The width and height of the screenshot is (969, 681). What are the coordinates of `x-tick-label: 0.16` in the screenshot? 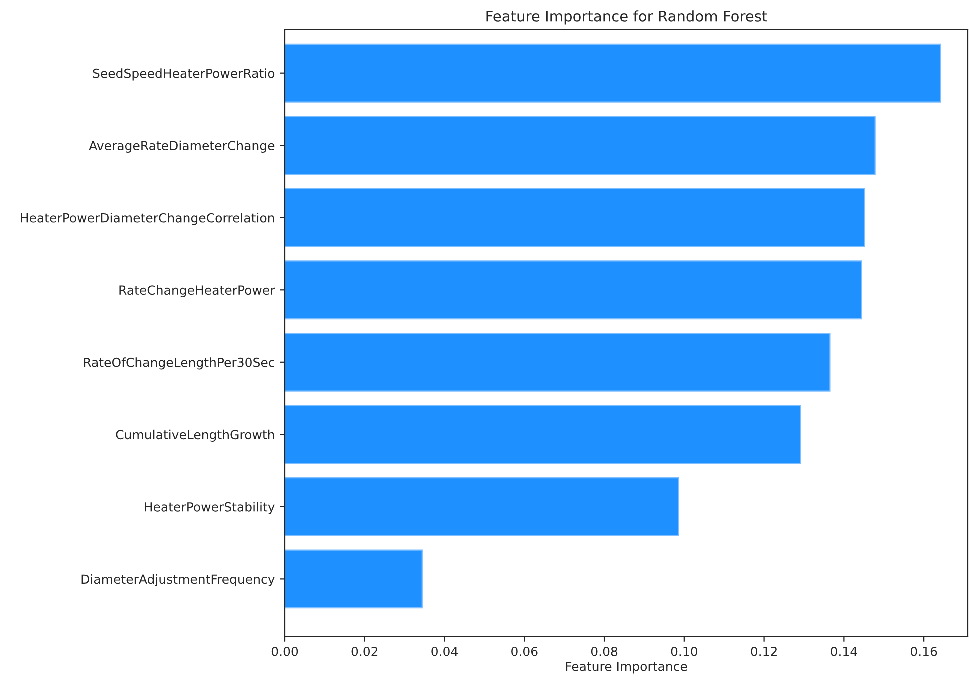 It's located at (924, 651).